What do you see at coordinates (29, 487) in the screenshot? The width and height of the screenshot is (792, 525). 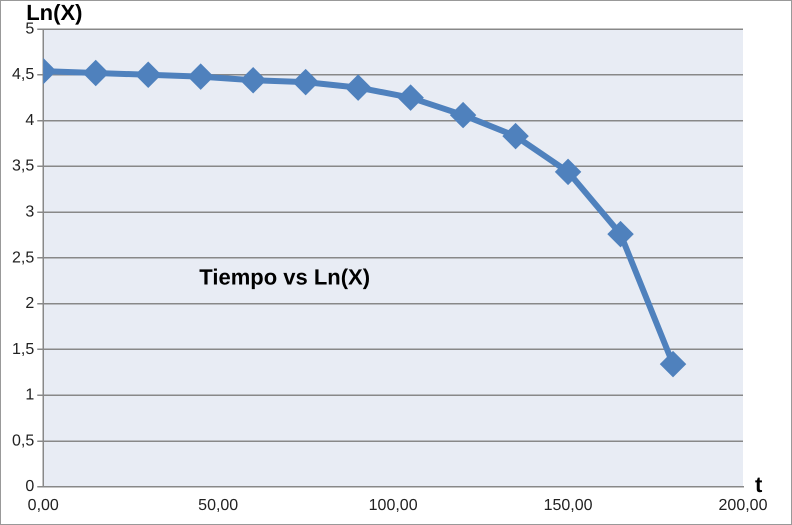 I see `y-tick-label: 0` at bounding box center [29, 487].